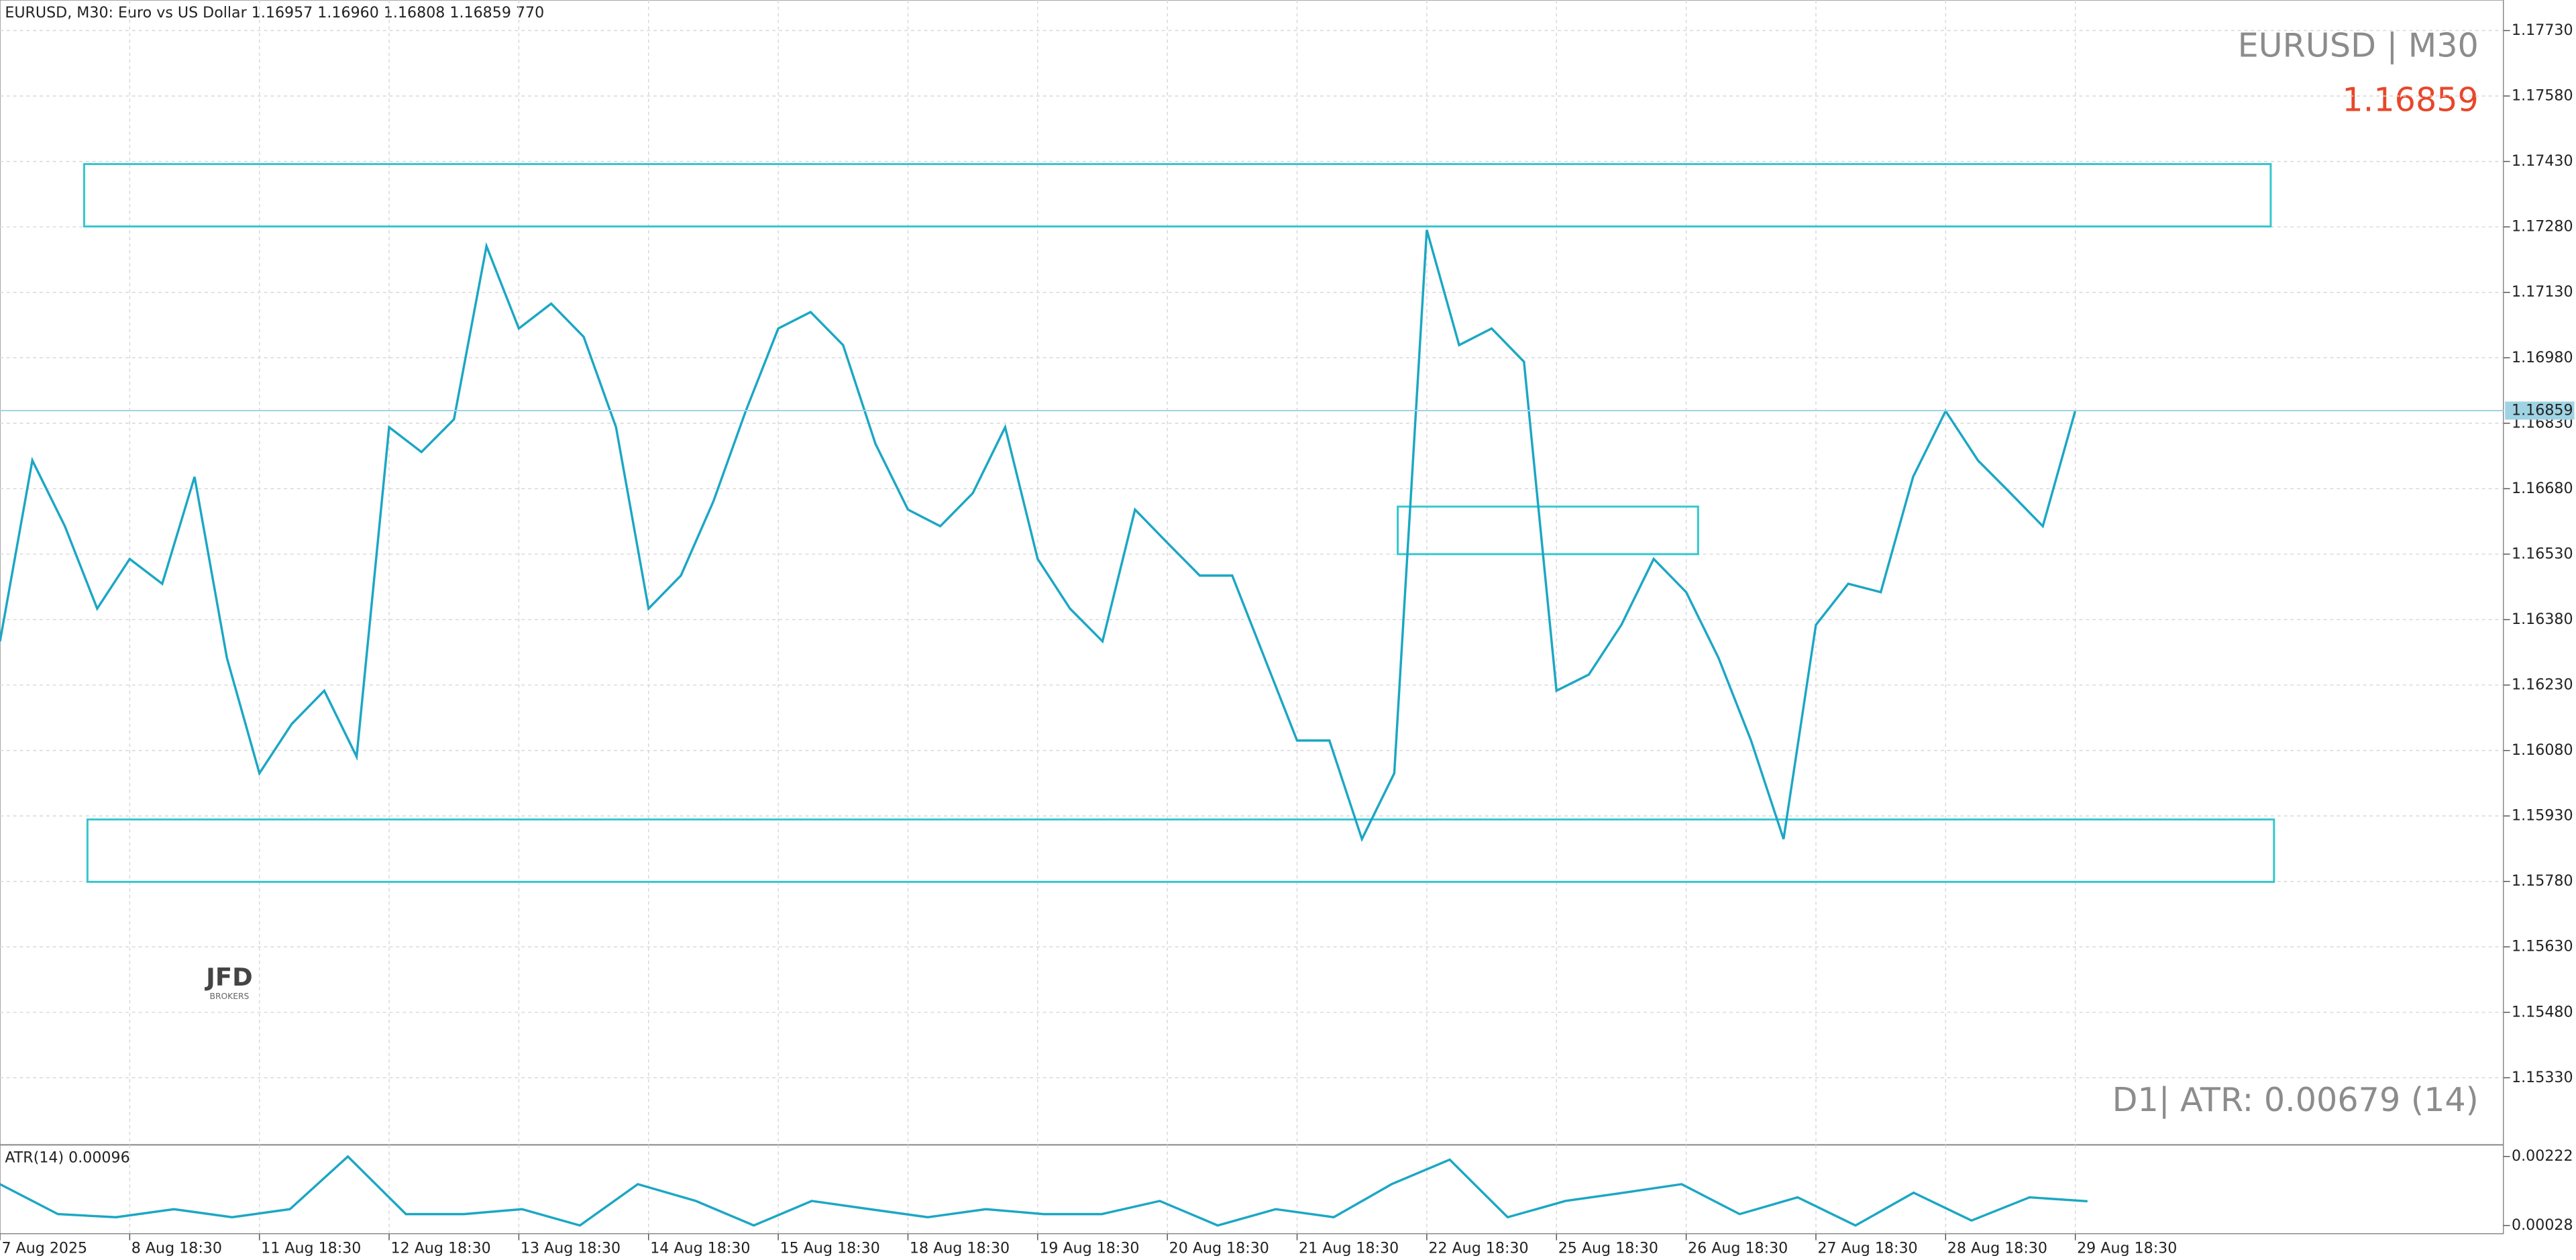 The height and width of the screenshot is (1260, 2576). I want to click on y-tick-label: 1.15930, so click(2542, 816).